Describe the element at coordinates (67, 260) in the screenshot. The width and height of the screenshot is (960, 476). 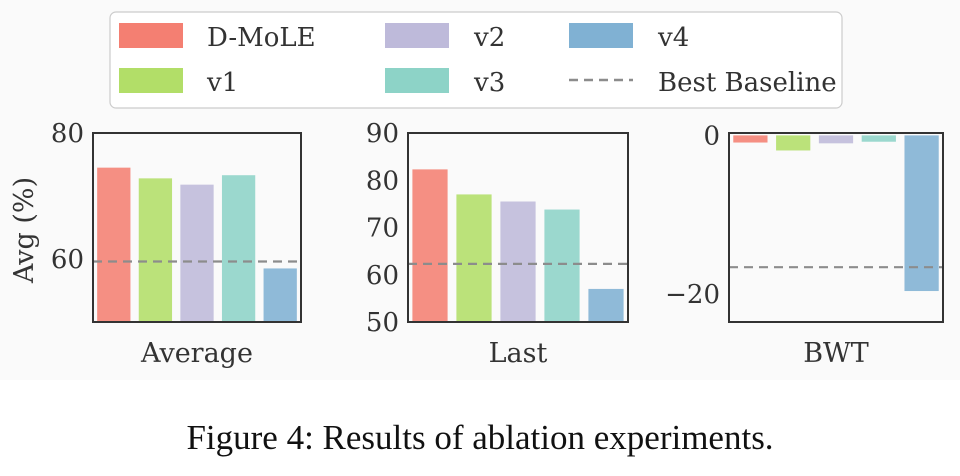
I see `average-ytick-label: 60` at that location.